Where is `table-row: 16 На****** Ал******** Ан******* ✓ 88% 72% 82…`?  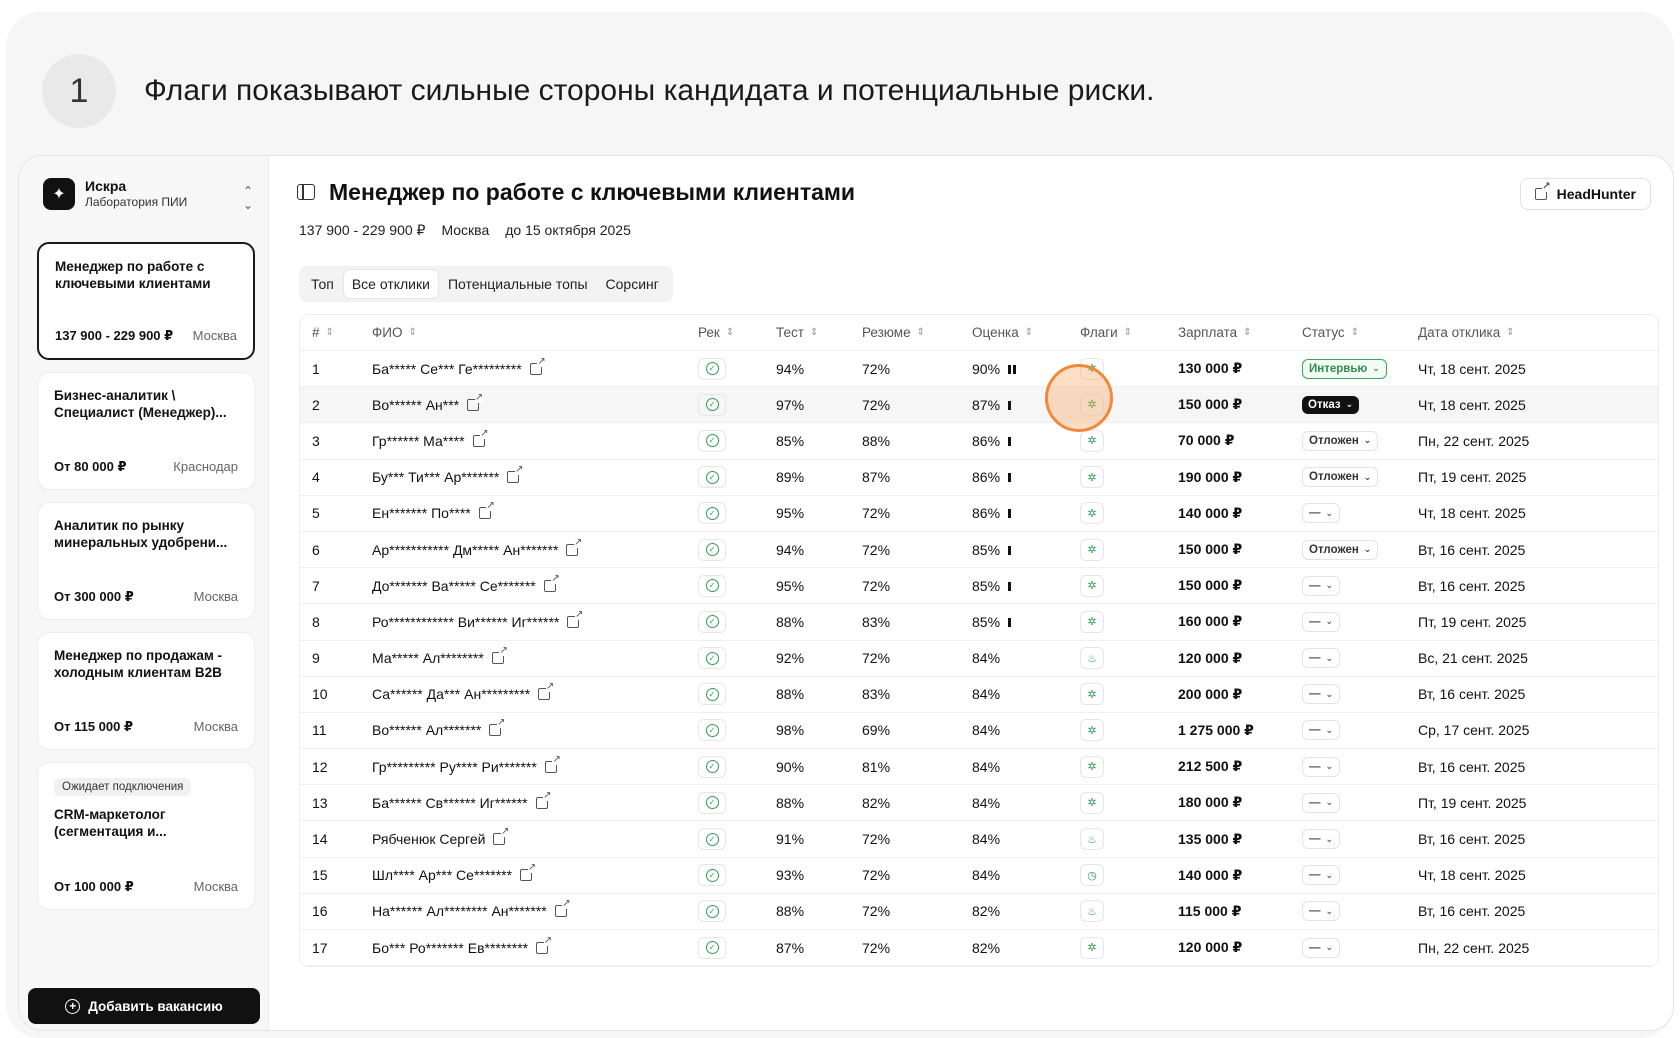 table-row: 16 На****** Ал******** Ан******* ✓ 88% 72% 82… is located at coordinates (979, 912).